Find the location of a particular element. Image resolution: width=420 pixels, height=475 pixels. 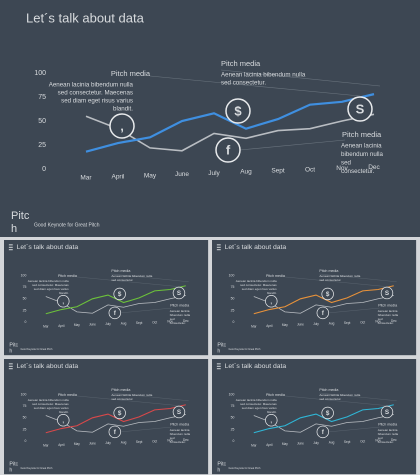

x-tick-label: April is located at coordinates (269, 445).